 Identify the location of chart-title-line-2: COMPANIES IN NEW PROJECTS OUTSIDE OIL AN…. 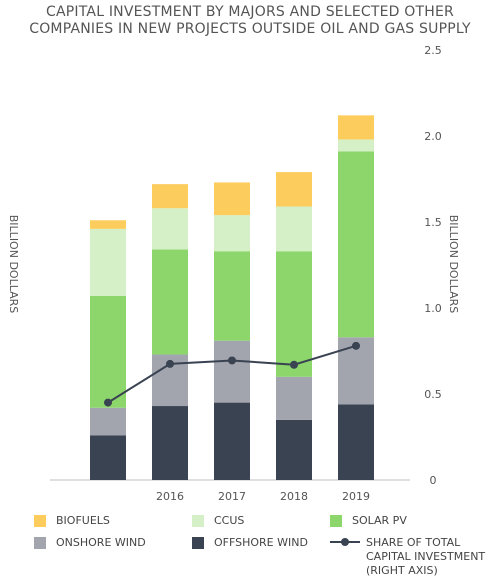
(250, 29).